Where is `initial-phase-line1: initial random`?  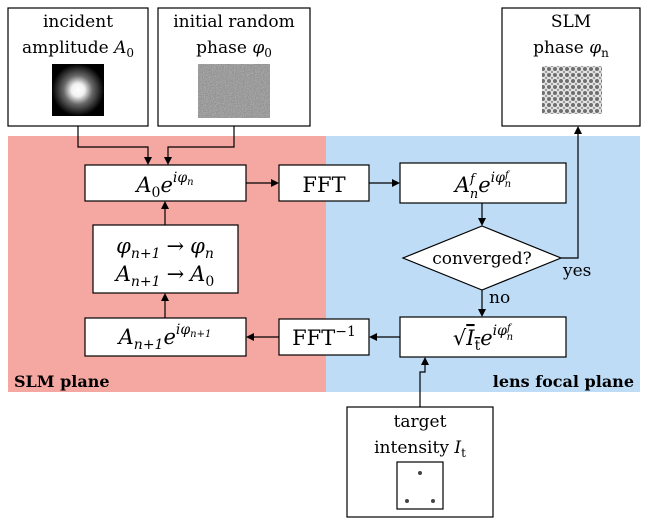 initial-phase-line1: initial random is located at coordinates (234, 22).